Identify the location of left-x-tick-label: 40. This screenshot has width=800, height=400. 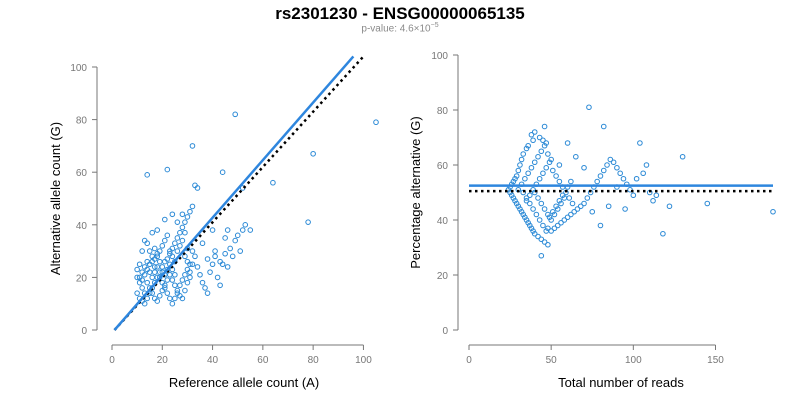
(213, 360).